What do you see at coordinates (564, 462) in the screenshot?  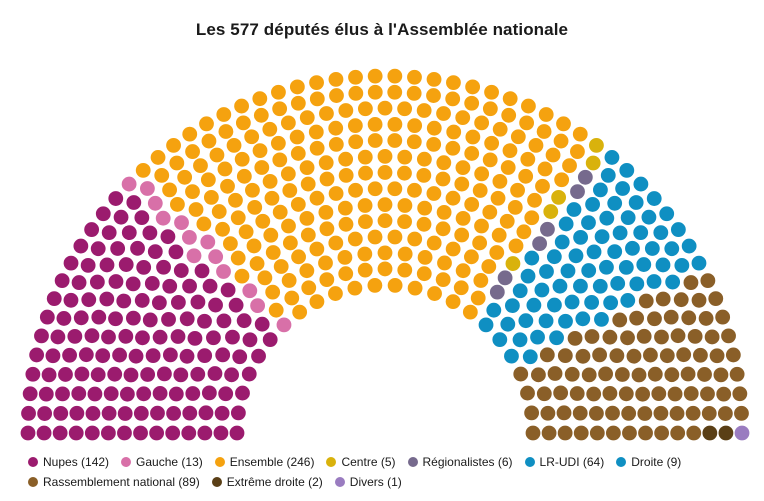 I see `legend-item-lr-udi: LR-UDI (64)` at bounding box center [564, 462].